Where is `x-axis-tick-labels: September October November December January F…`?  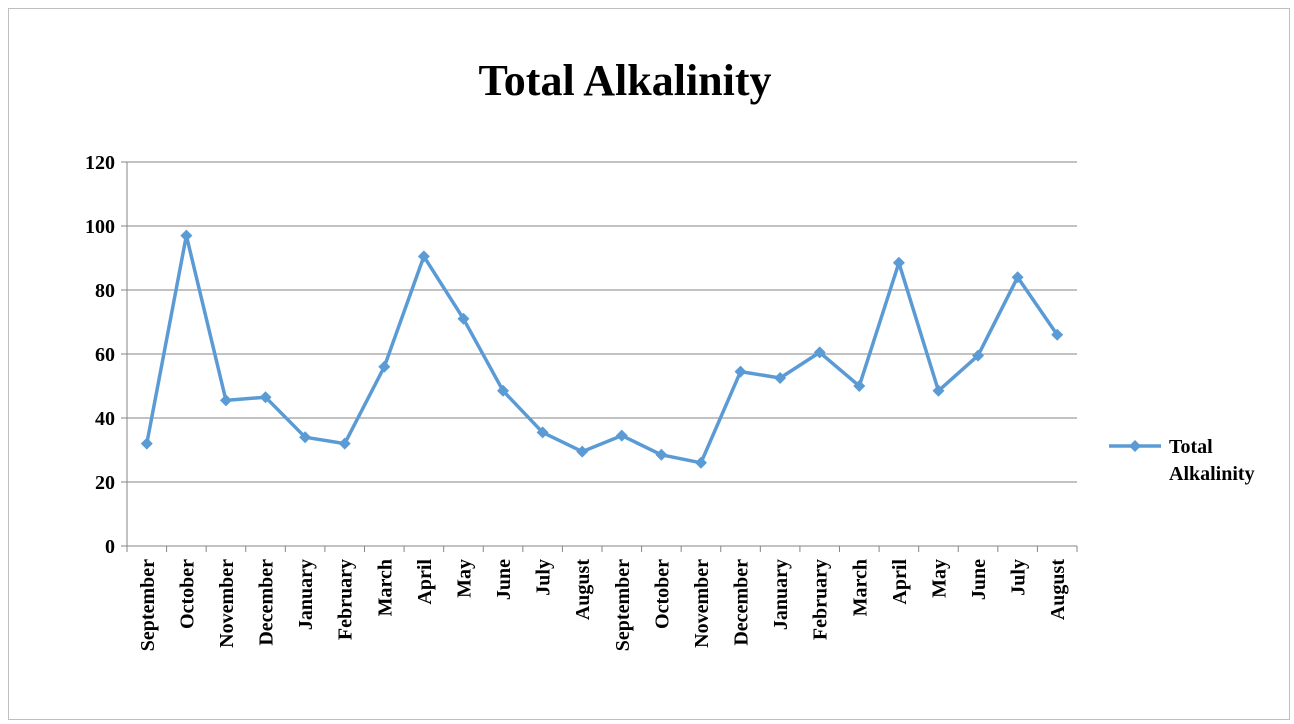 x-axis-tick-labels: September October November December January F… is located at coordinates (603, 605).